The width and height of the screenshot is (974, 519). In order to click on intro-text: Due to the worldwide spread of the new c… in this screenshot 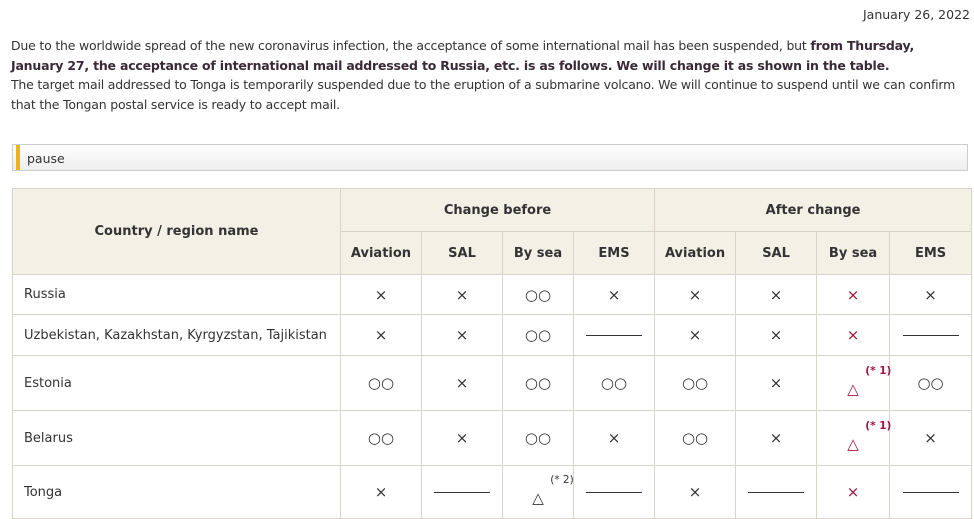, I will do `click(488, 75)`.